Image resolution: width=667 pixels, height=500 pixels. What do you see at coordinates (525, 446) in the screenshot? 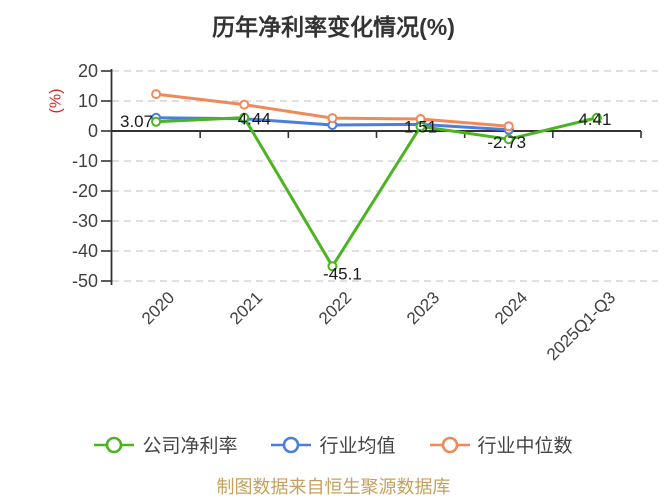
I see `legend-label: 行业中位数` at bounding box center [525, 446].